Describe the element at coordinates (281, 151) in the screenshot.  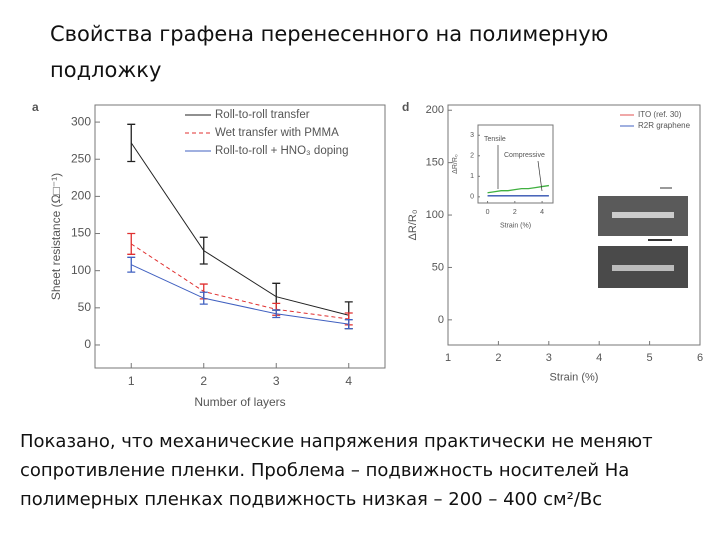
I see `legend-label: Roll-to-roll + HNO₃ doping` at that location.